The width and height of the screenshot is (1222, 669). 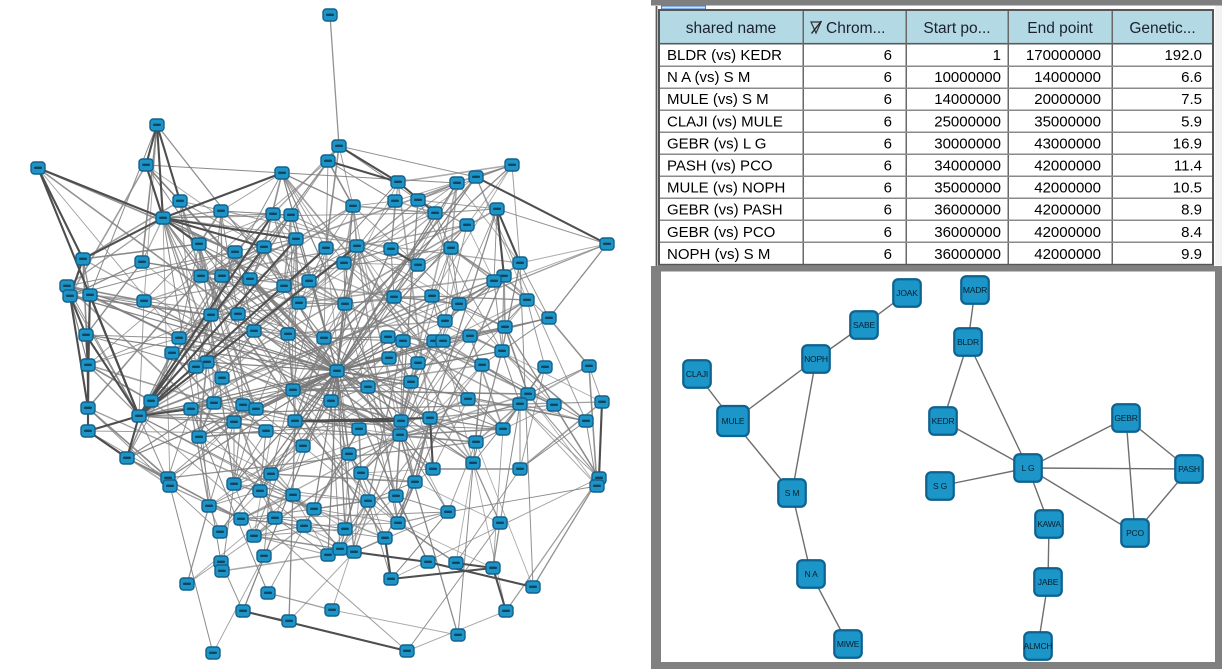 I want to click on svg-text: 16.9, so click(x=1187, y=143).